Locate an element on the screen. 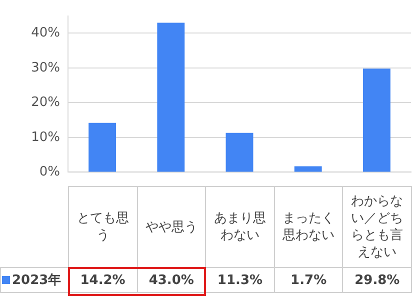 This screenshot has height=307, width=414. y-tick-label: 40% is located at coordinates (45, 33).